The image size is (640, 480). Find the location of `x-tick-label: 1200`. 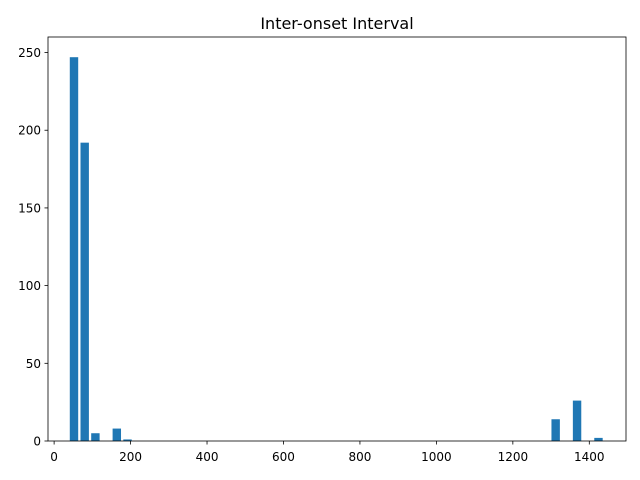

x-tick-label: 1200 is located at coordinates (513, 457).